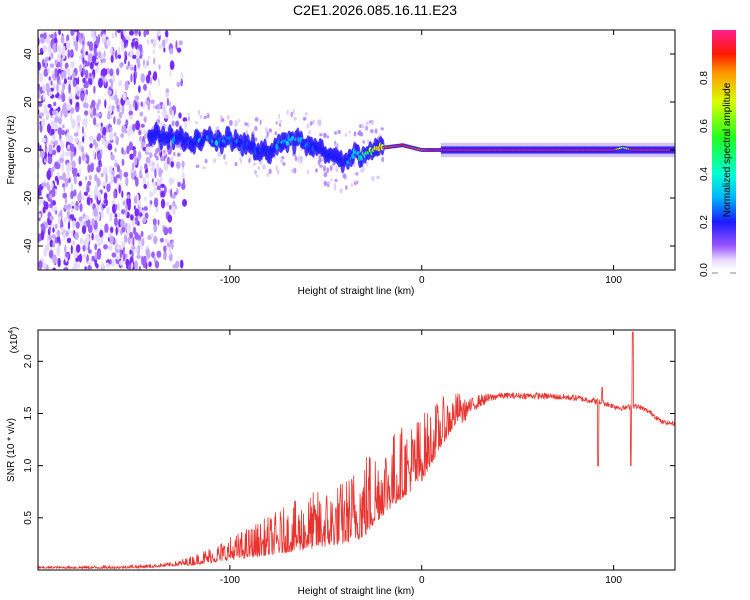  Describe the element at coordinates (28, 245) in the screenshot. I see `y-tick-label: -40` at that location.